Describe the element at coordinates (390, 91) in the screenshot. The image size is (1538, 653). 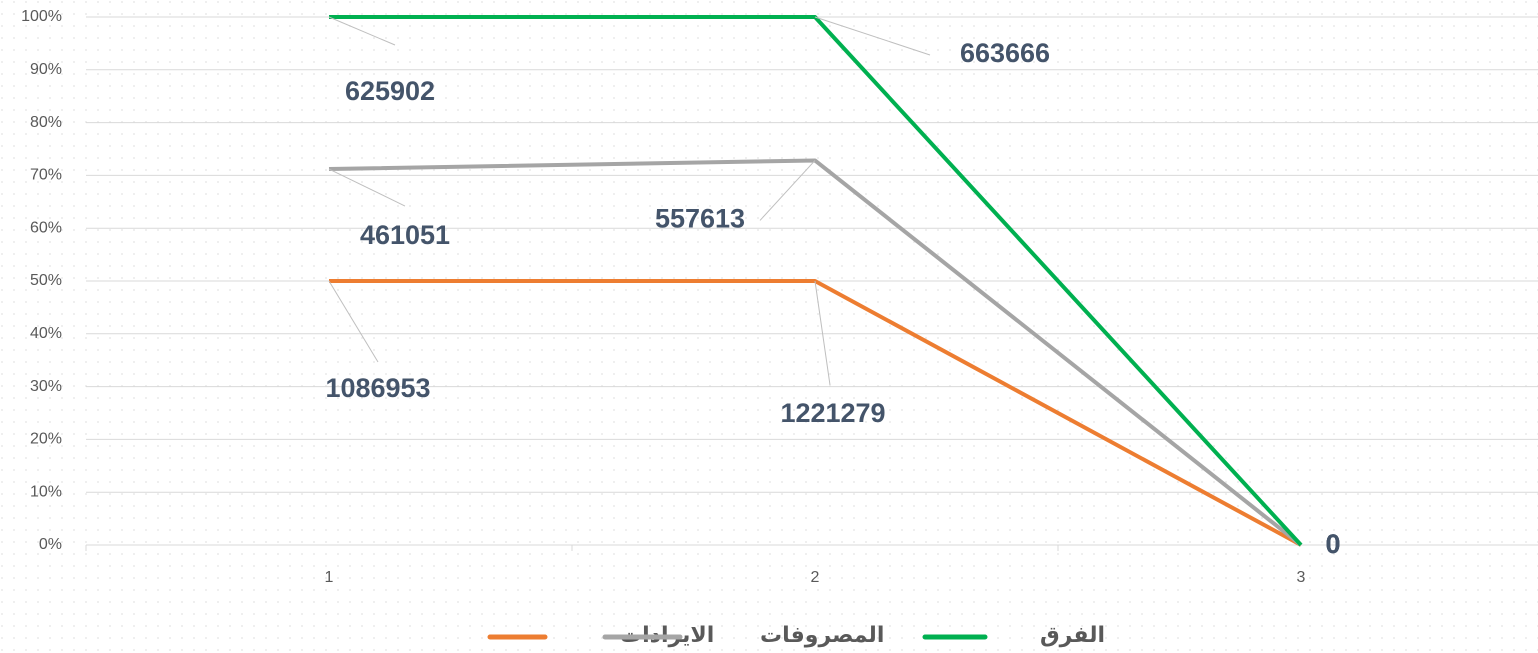
I see `data-label: 625902` at that location.